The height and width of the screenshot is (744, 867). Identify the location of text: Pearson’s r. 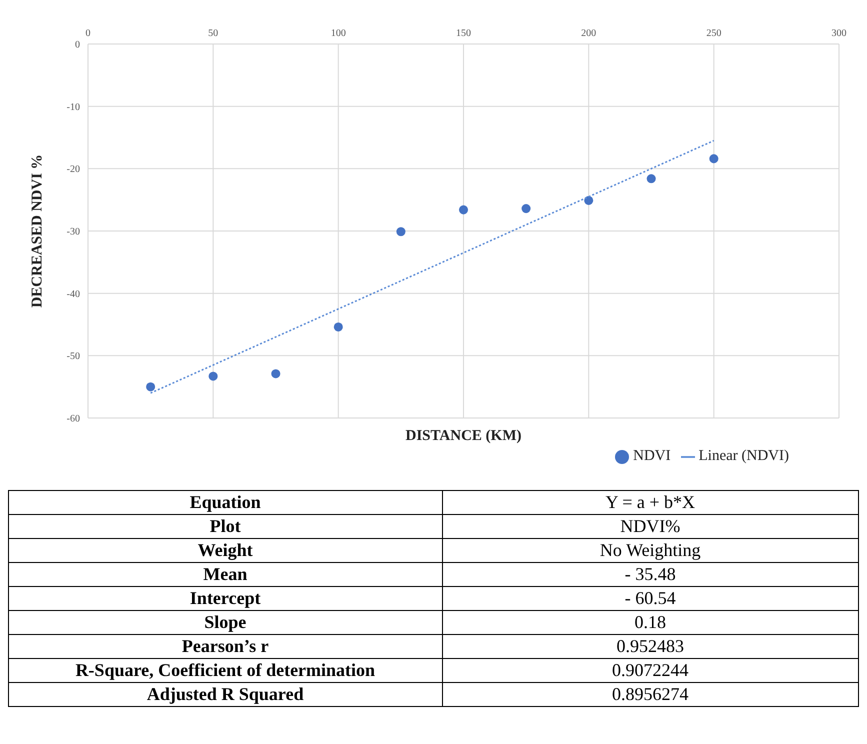
(225, 646).